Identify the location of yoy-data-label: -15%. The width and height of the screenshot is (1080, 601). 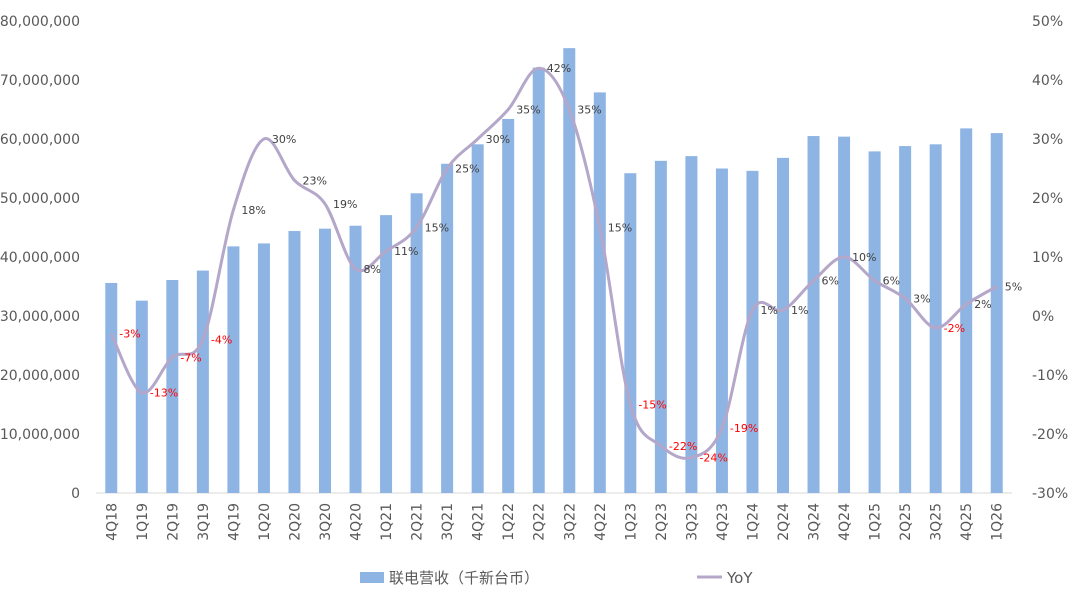
(652, 405).